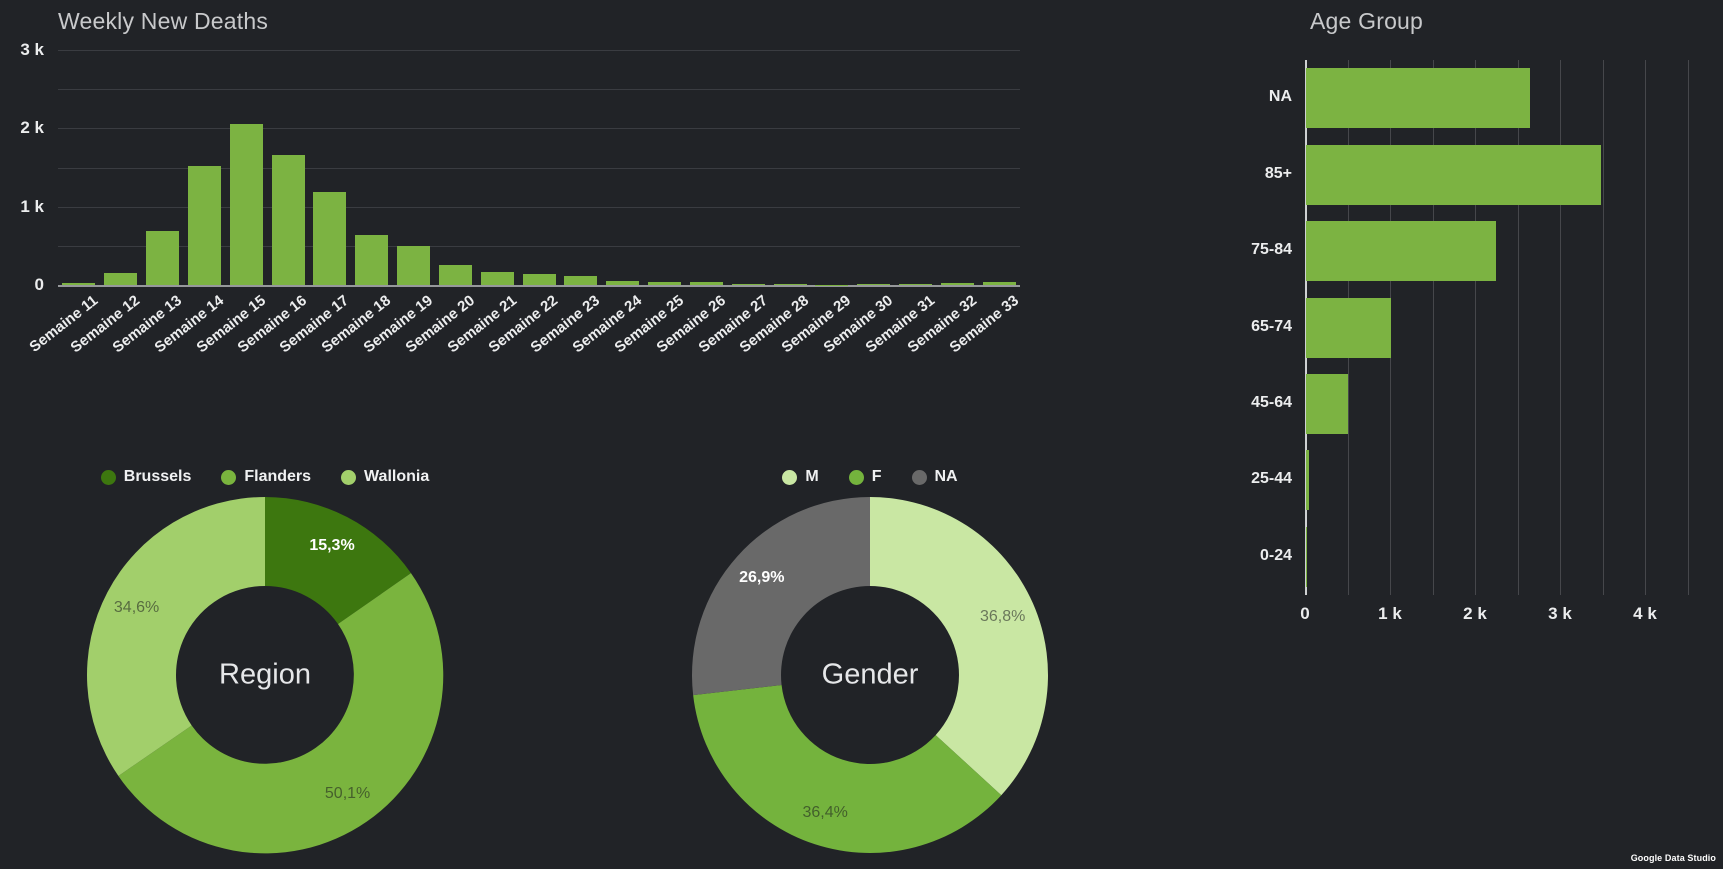  Describe the element at coordinates (1475, 613) in the screenshot. I see `x-axis-tick-label: 2 k` at that location.